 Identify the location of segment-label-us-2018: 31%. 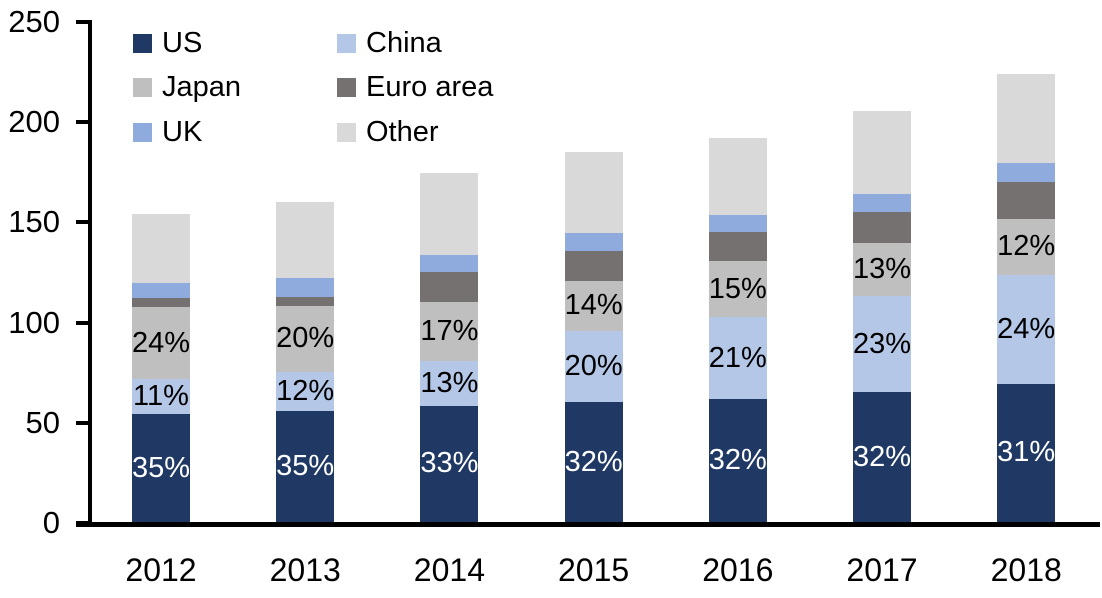
(1026, 452).